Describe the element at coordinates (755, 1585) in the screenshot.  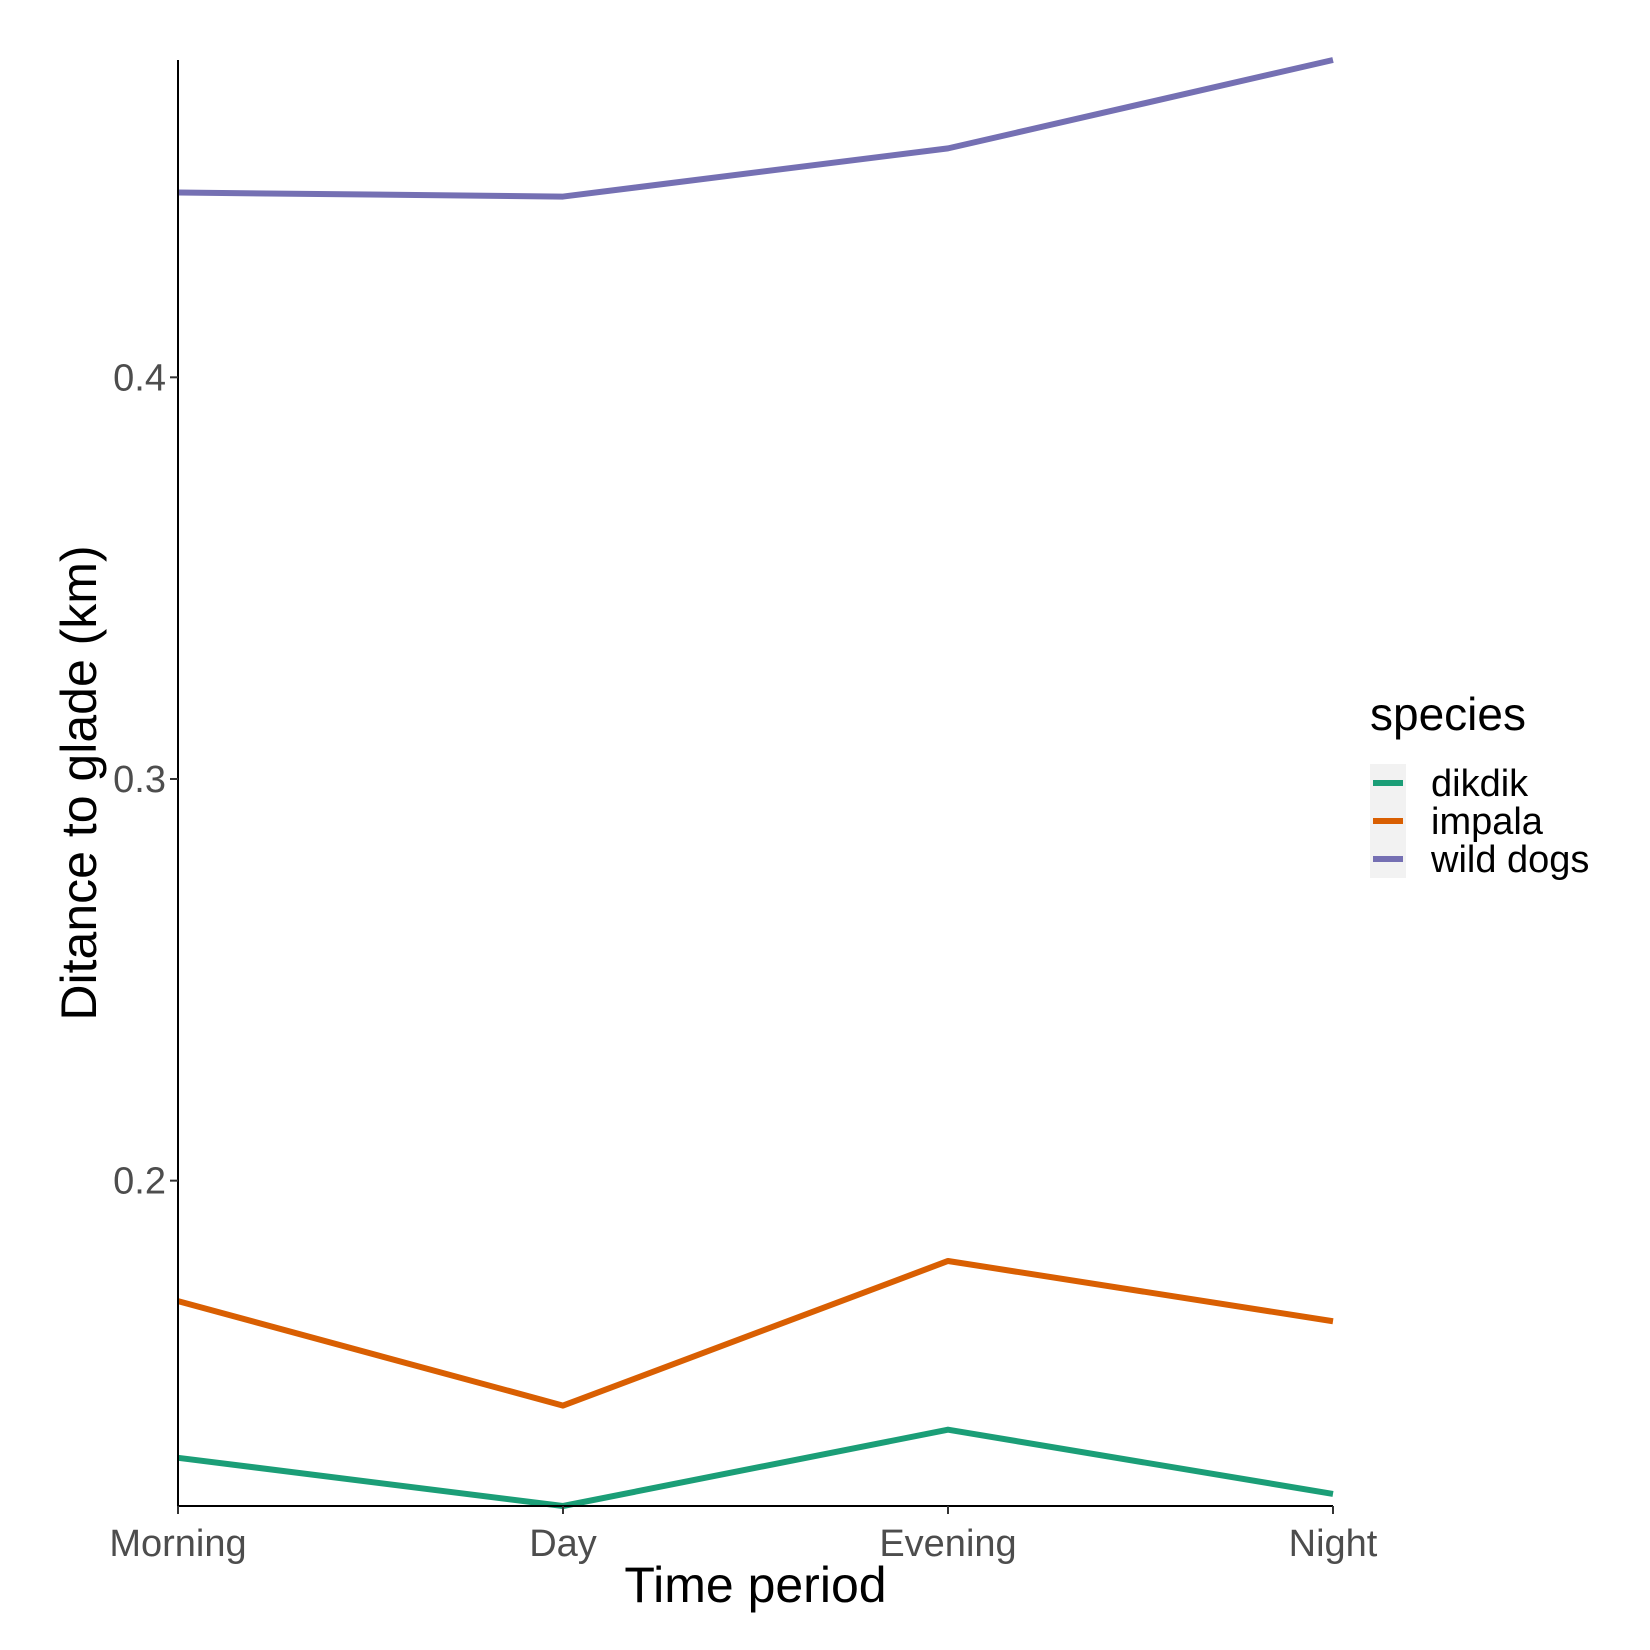
I see `x-axis-title: Time period` at that location.